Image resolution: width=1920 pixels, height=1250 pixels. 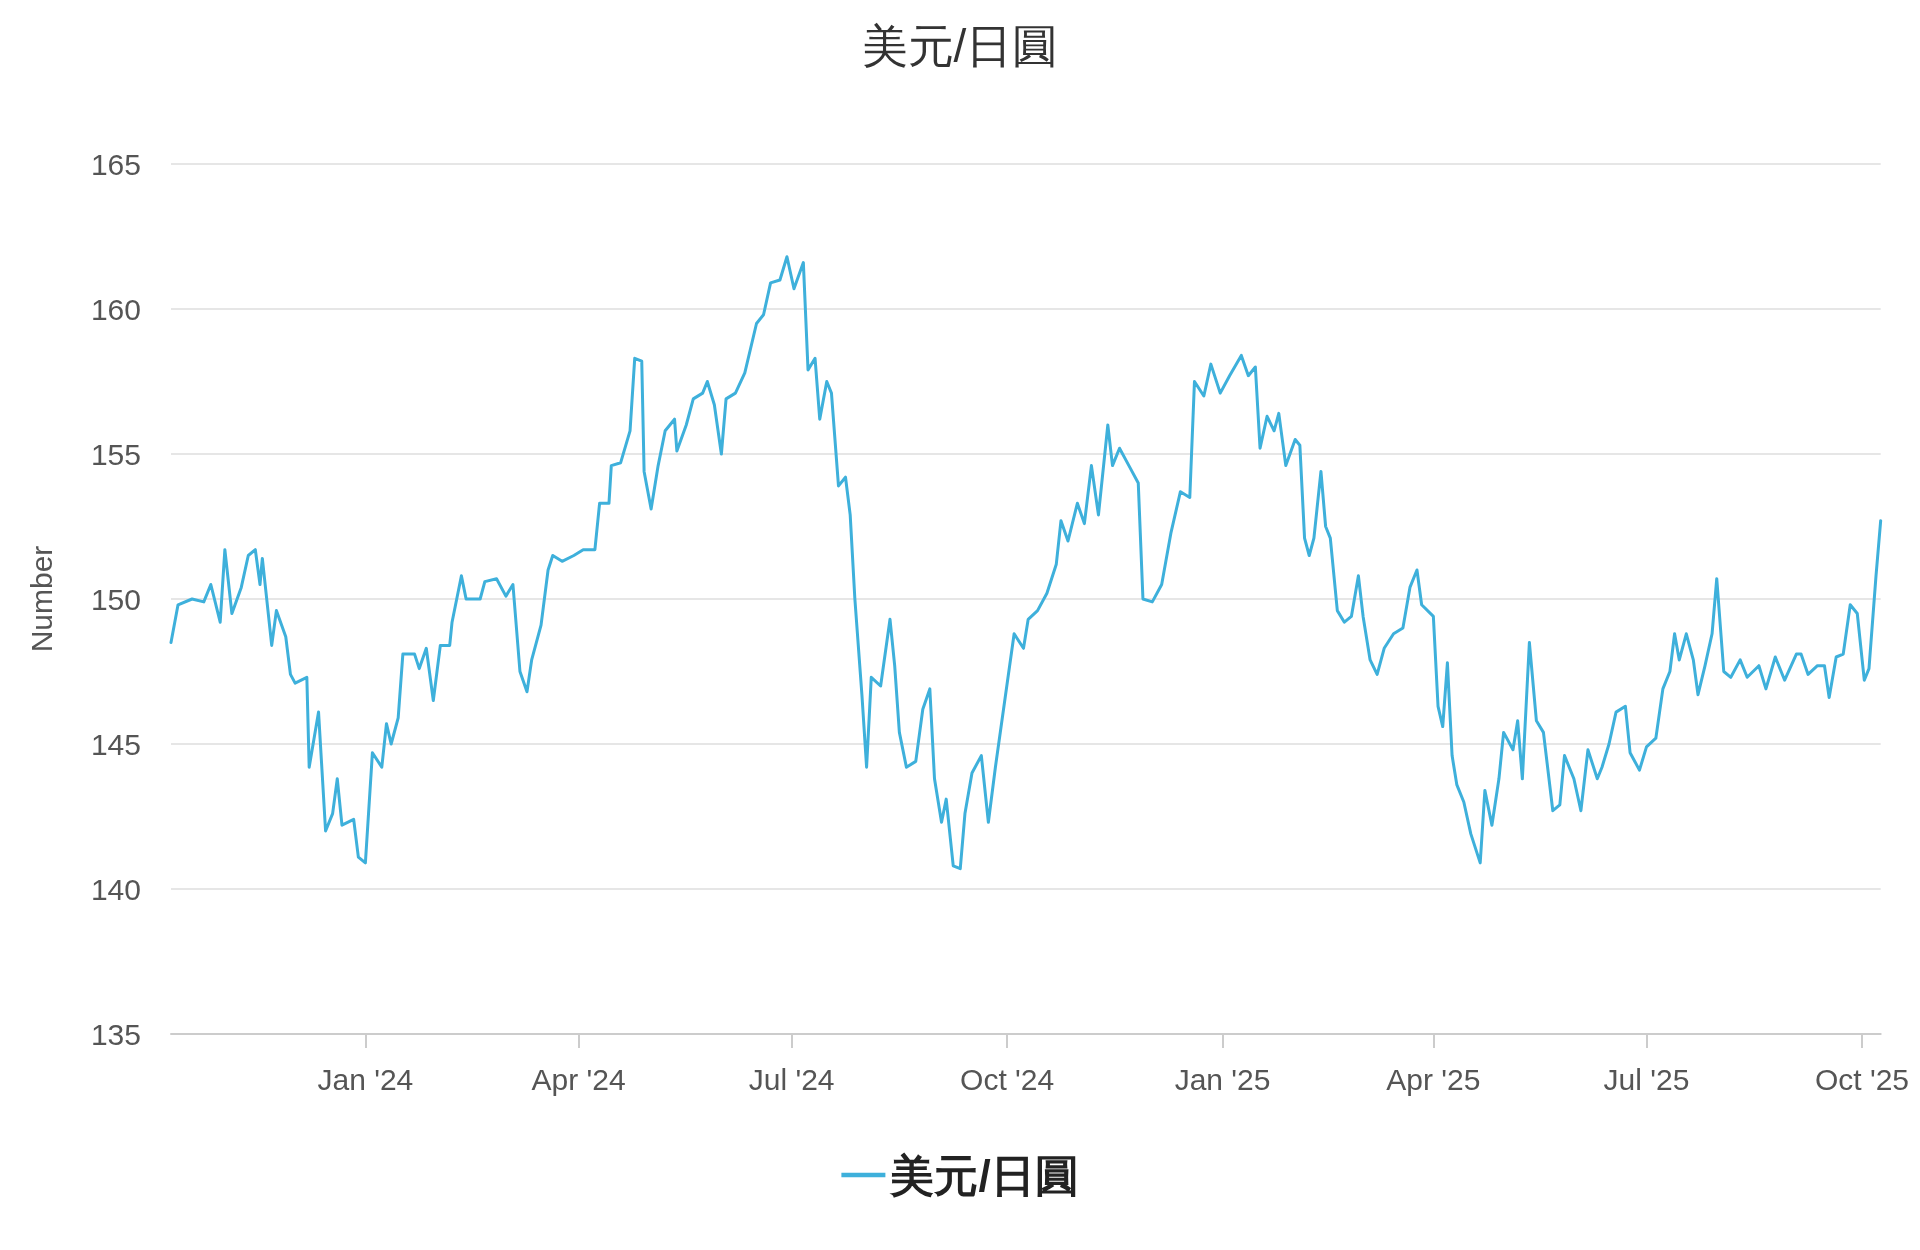 I want to click on chart-title: 美元/日圓, so click(x=960, y=46).